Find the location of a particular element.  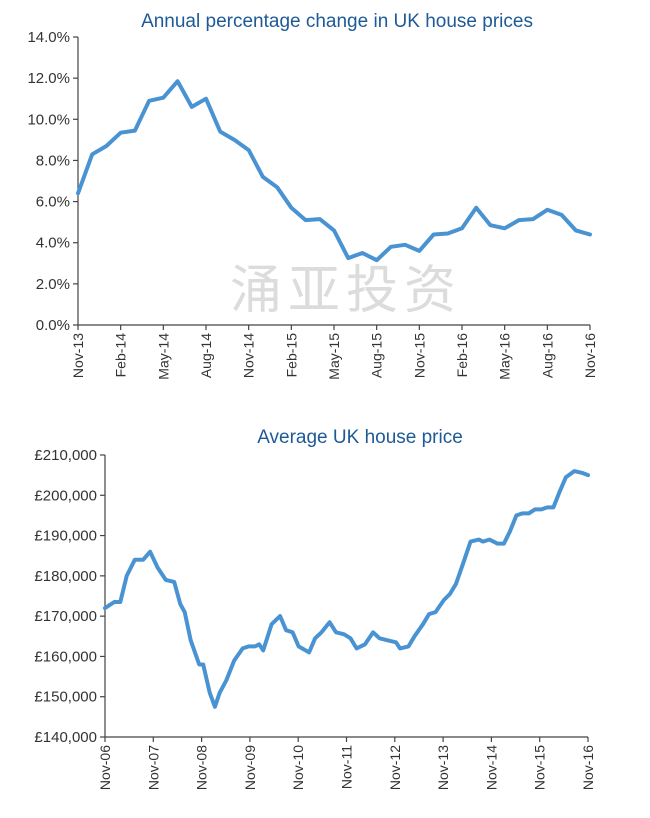

y-tick-label: 8.0% is located at coordinates (53, 160).